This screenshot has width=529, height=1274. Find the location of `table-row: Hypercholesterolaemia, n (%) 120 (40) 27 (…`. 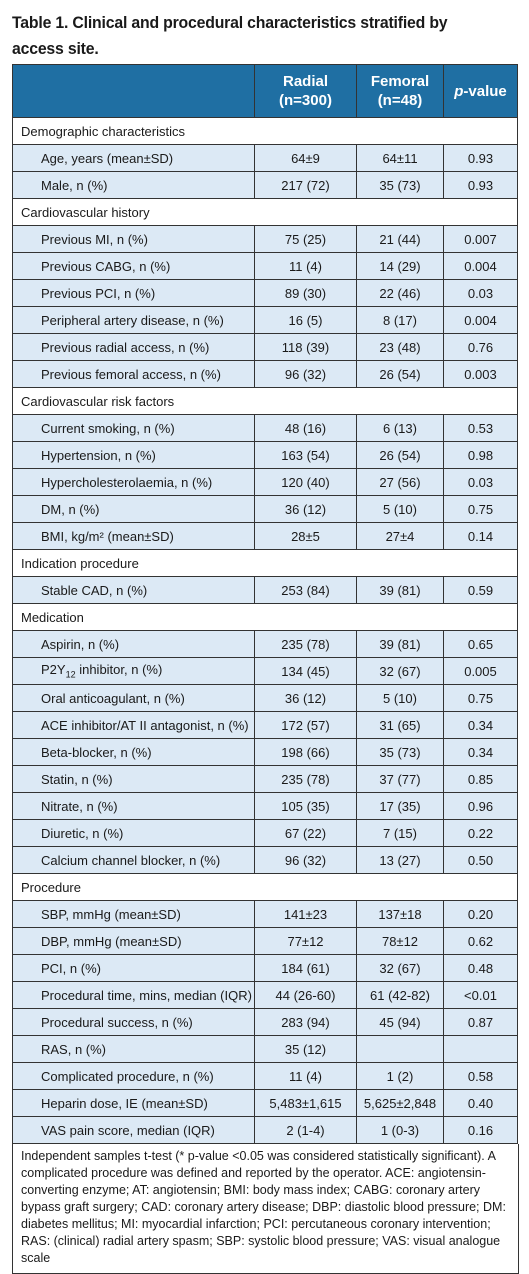

table-row: Hypercholesterolaemia, n (%) 120 (40) 27 (… is located at coordinates (265, 482).